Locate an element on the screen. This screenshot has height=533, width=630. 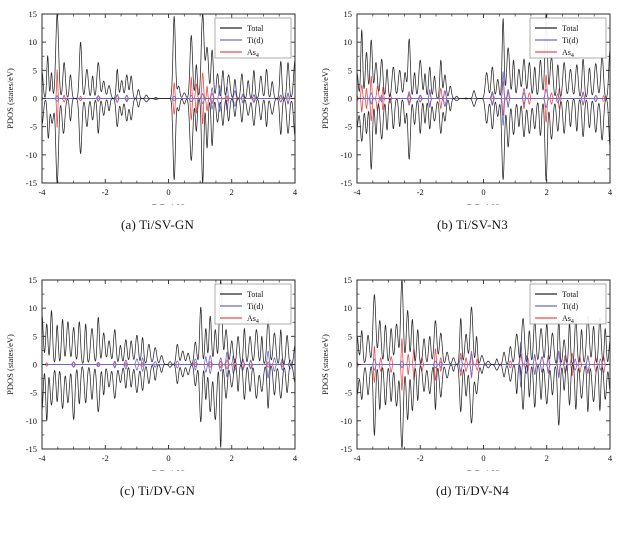
panel-caption-a: (a) Ti/SV-GN is located at coordinates (157, 224).